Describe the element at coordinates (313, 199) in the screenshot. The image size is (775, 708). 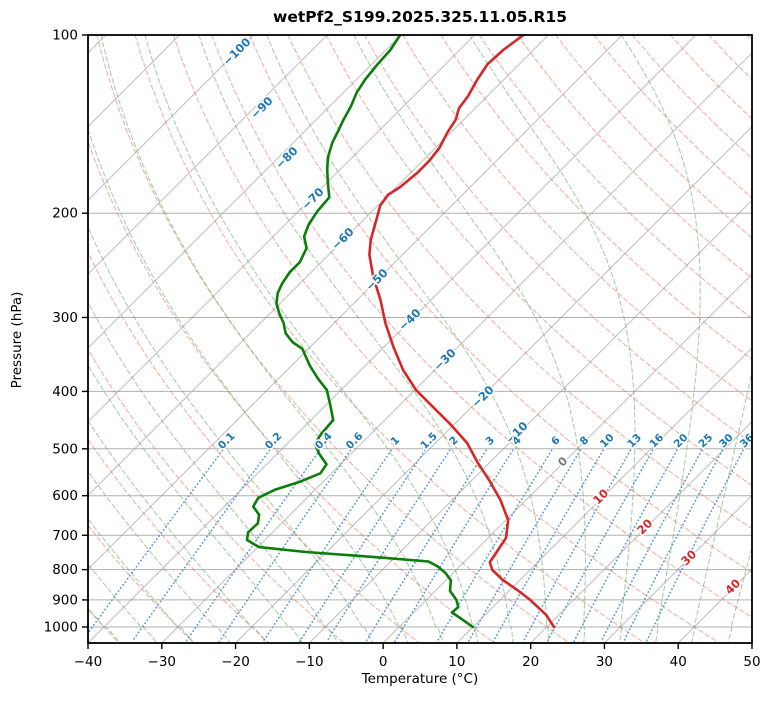
I see `isotherm-label: −70` at that location.